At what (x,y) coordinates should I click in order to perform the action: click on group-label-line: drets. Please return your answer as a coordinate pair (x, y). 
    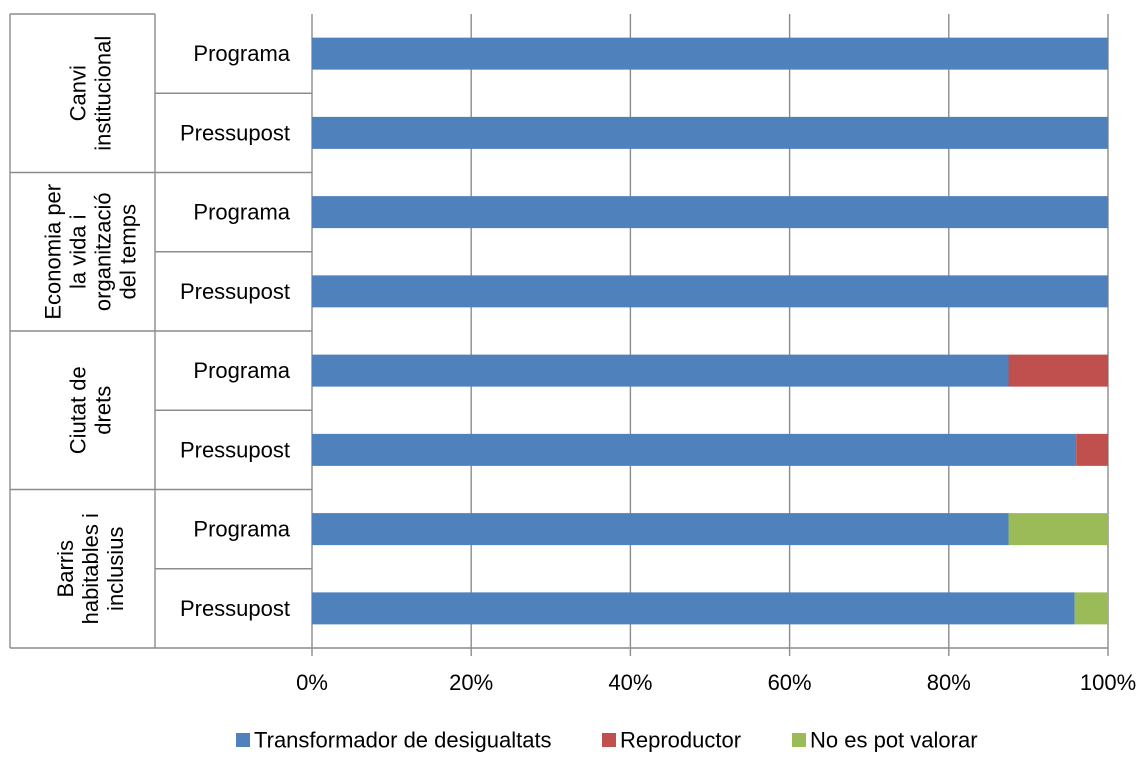
    Looking at the image, I should click on (103, 410).